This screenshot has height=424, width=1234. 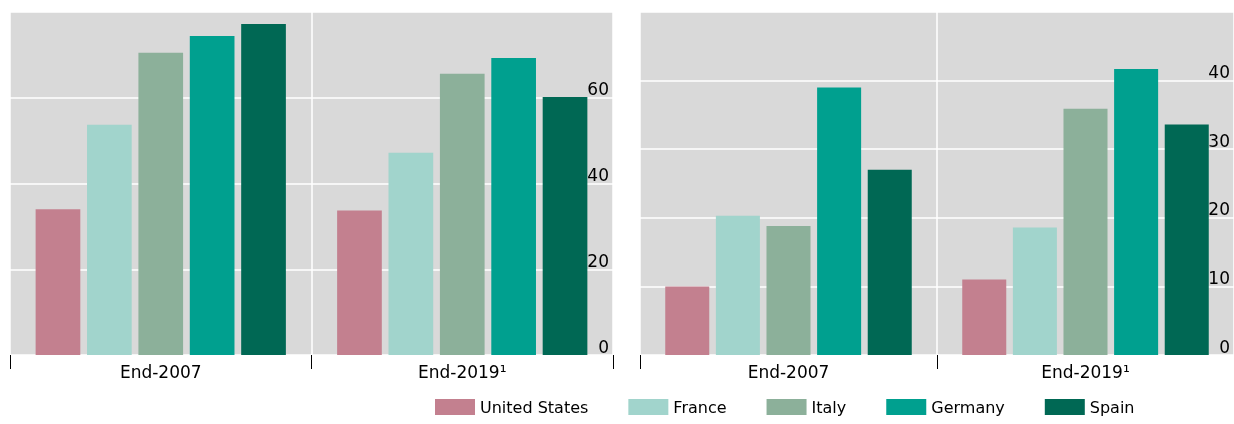 What do you see at coordinates (1219, 277) in the screenshot?
I see `y-tick-label: 10` at bounding box center [1219, 277].